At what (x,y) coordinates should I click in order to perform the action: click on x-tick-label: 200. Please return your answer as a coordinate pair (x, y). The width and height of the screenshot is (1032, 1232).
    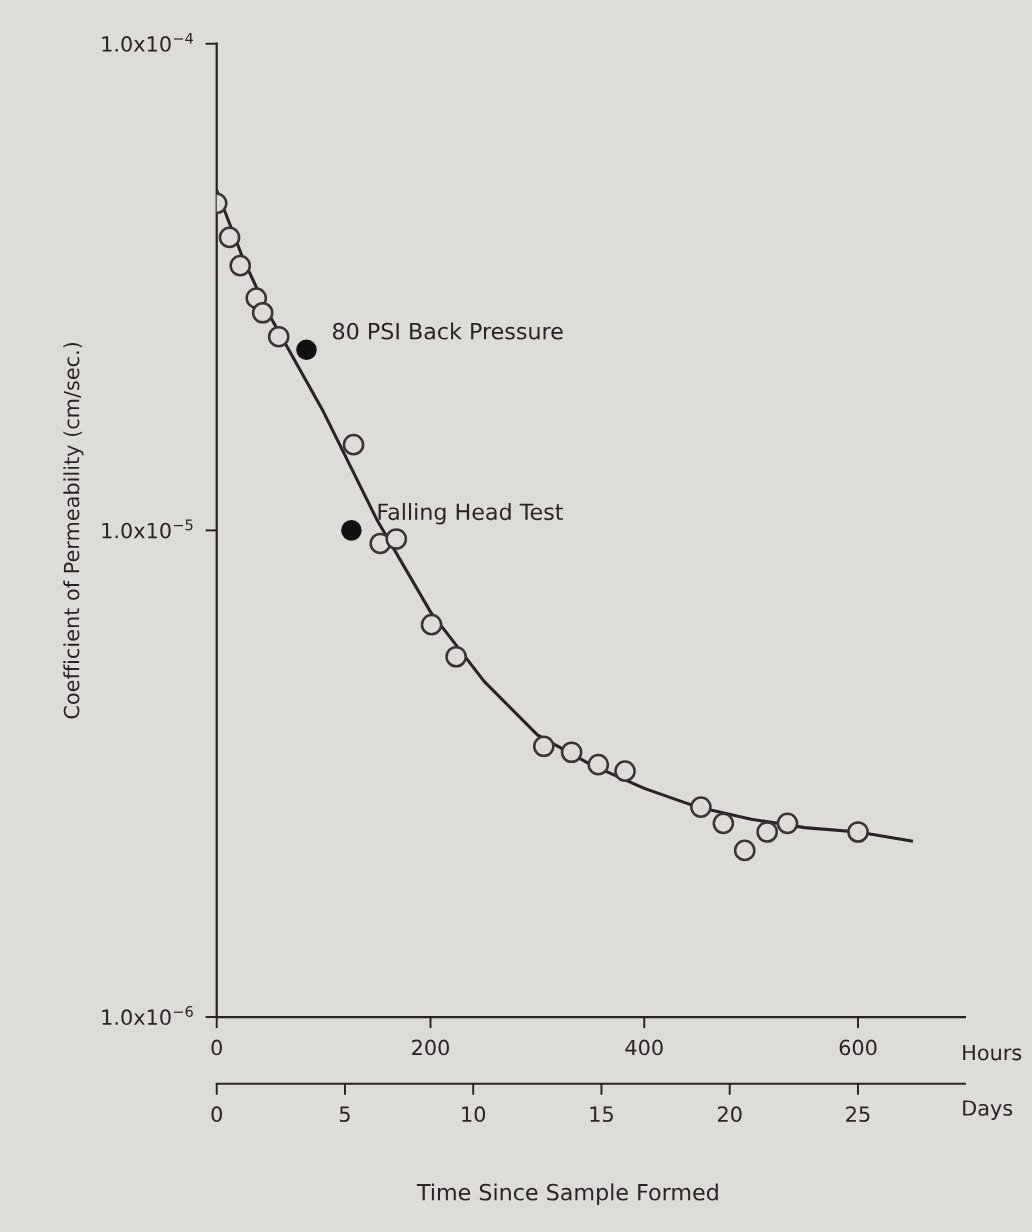
    Looking at the image, I should click on (430, 1047).